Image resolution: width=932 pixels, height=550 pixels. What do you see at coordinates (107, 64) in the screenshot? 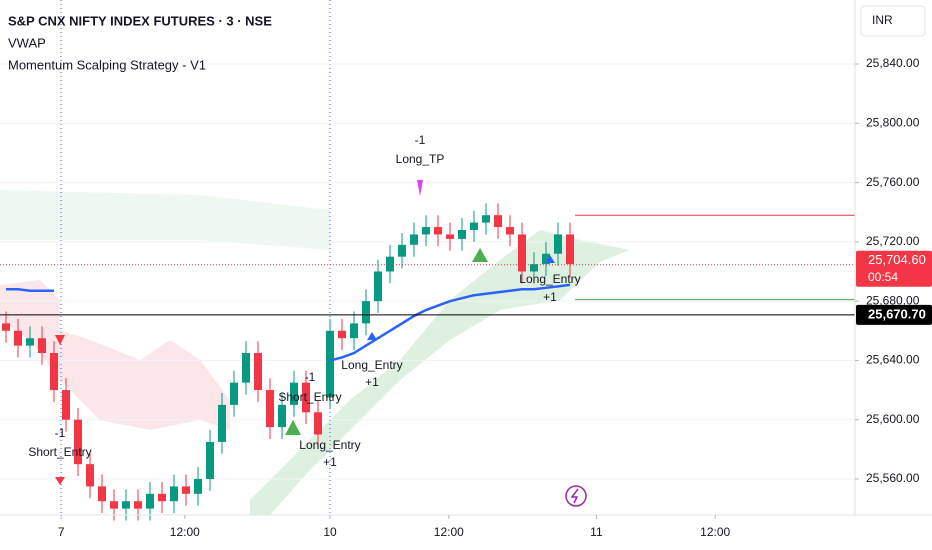
I see `strategy-label: Momentum Scalping Strategy - V1` at bounding box center [107, 64].